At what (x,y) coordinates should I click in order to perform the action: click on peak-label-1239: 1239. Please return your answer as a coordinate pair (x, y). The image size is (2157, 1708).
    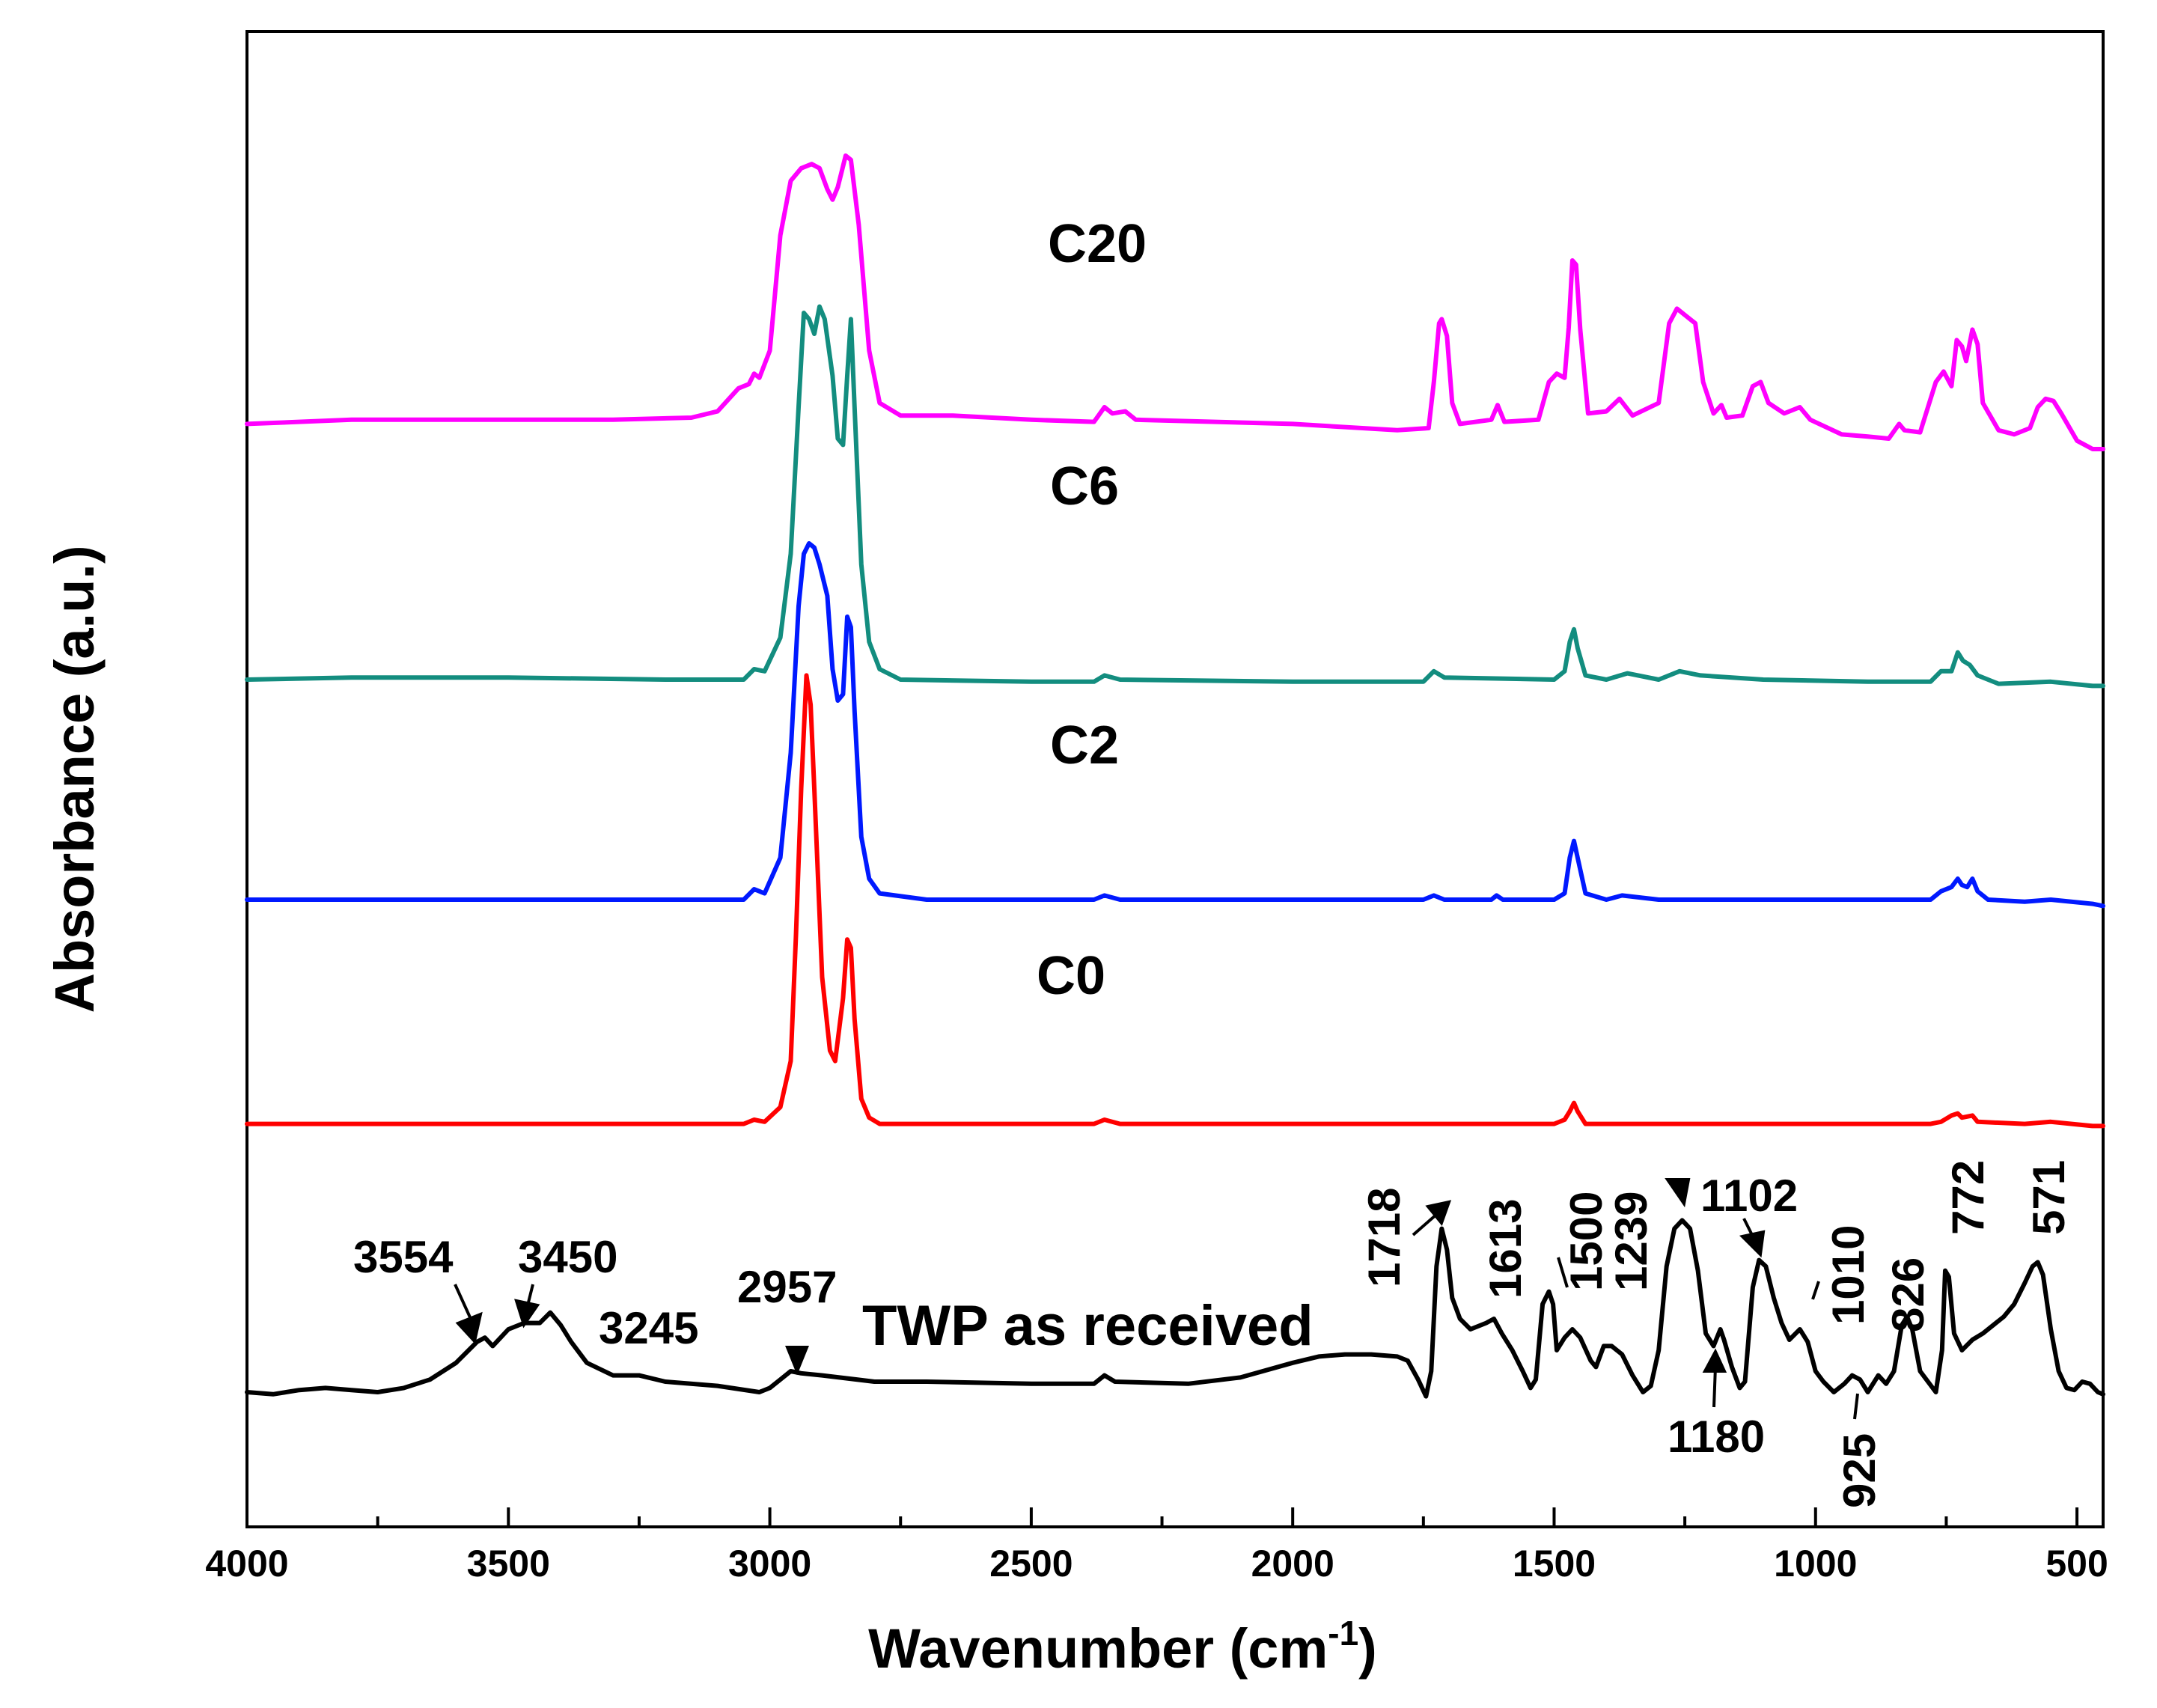
    Looking at the image, I should click on (1631, 1241).